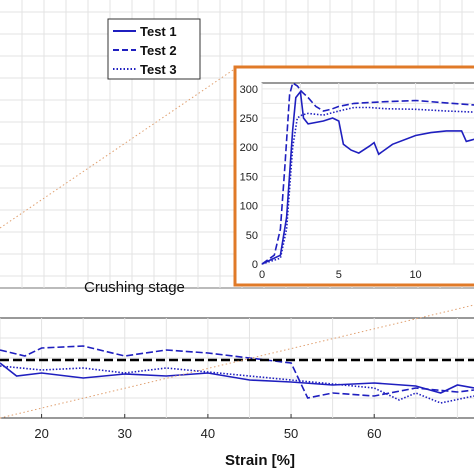 This screenshot has height=474, width=474. What do you see at coordinates (339, 275) in the screenshot?
I see `inset-x-tick-label: 5` at bounding box center [339, 275].